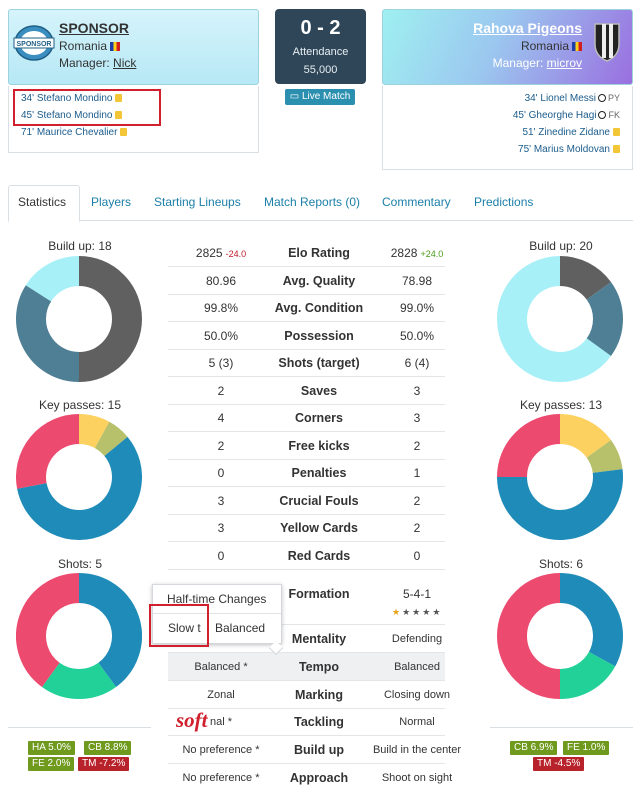  What do you see at coordinates (320, 28) in the screenshot?
I see `score: 0 - 2` at bounding box center [320, 28].